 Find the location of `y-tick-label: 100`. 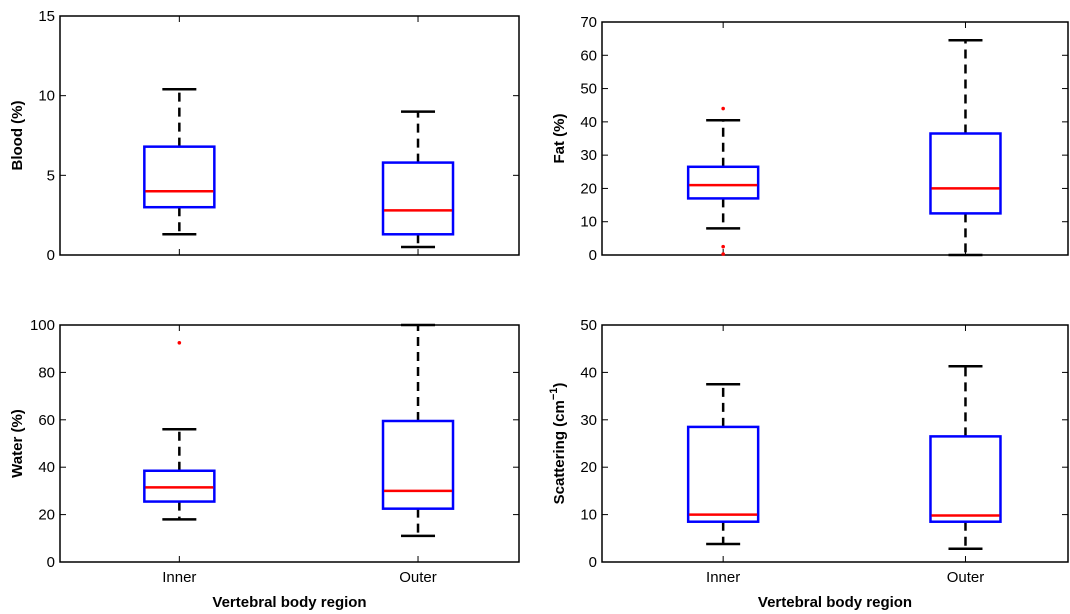

y-tick-label: 100 is located at coordinates (42, 325).